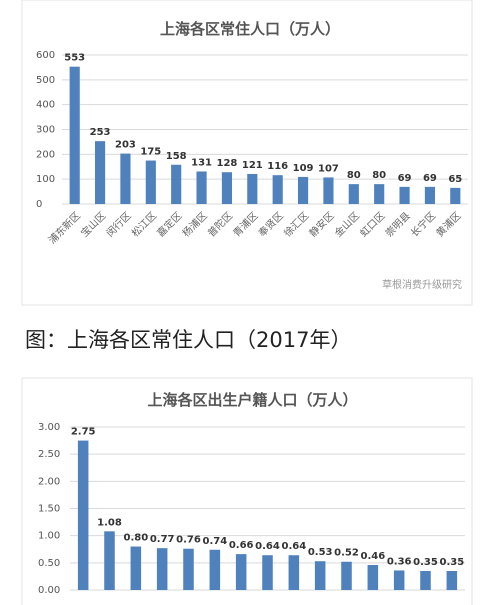 The width and height of the screenshot is (500, 605). I want to click on y-tick-label: 600, so click(45, 55).